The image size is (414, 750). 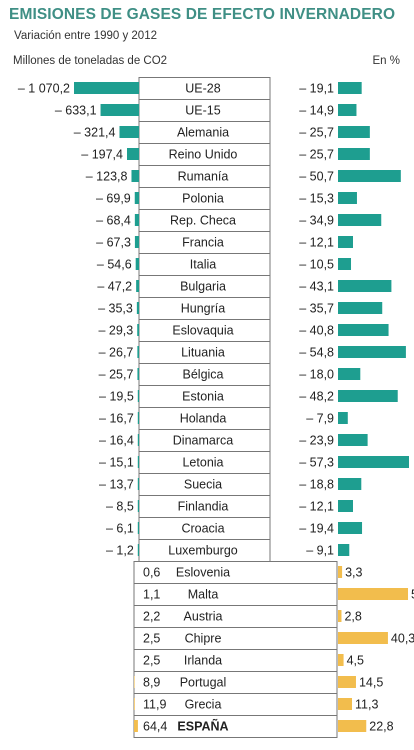 I want to click on chart-row: ESPAÑA 64,4 22,8, so click(x=263, y=726).